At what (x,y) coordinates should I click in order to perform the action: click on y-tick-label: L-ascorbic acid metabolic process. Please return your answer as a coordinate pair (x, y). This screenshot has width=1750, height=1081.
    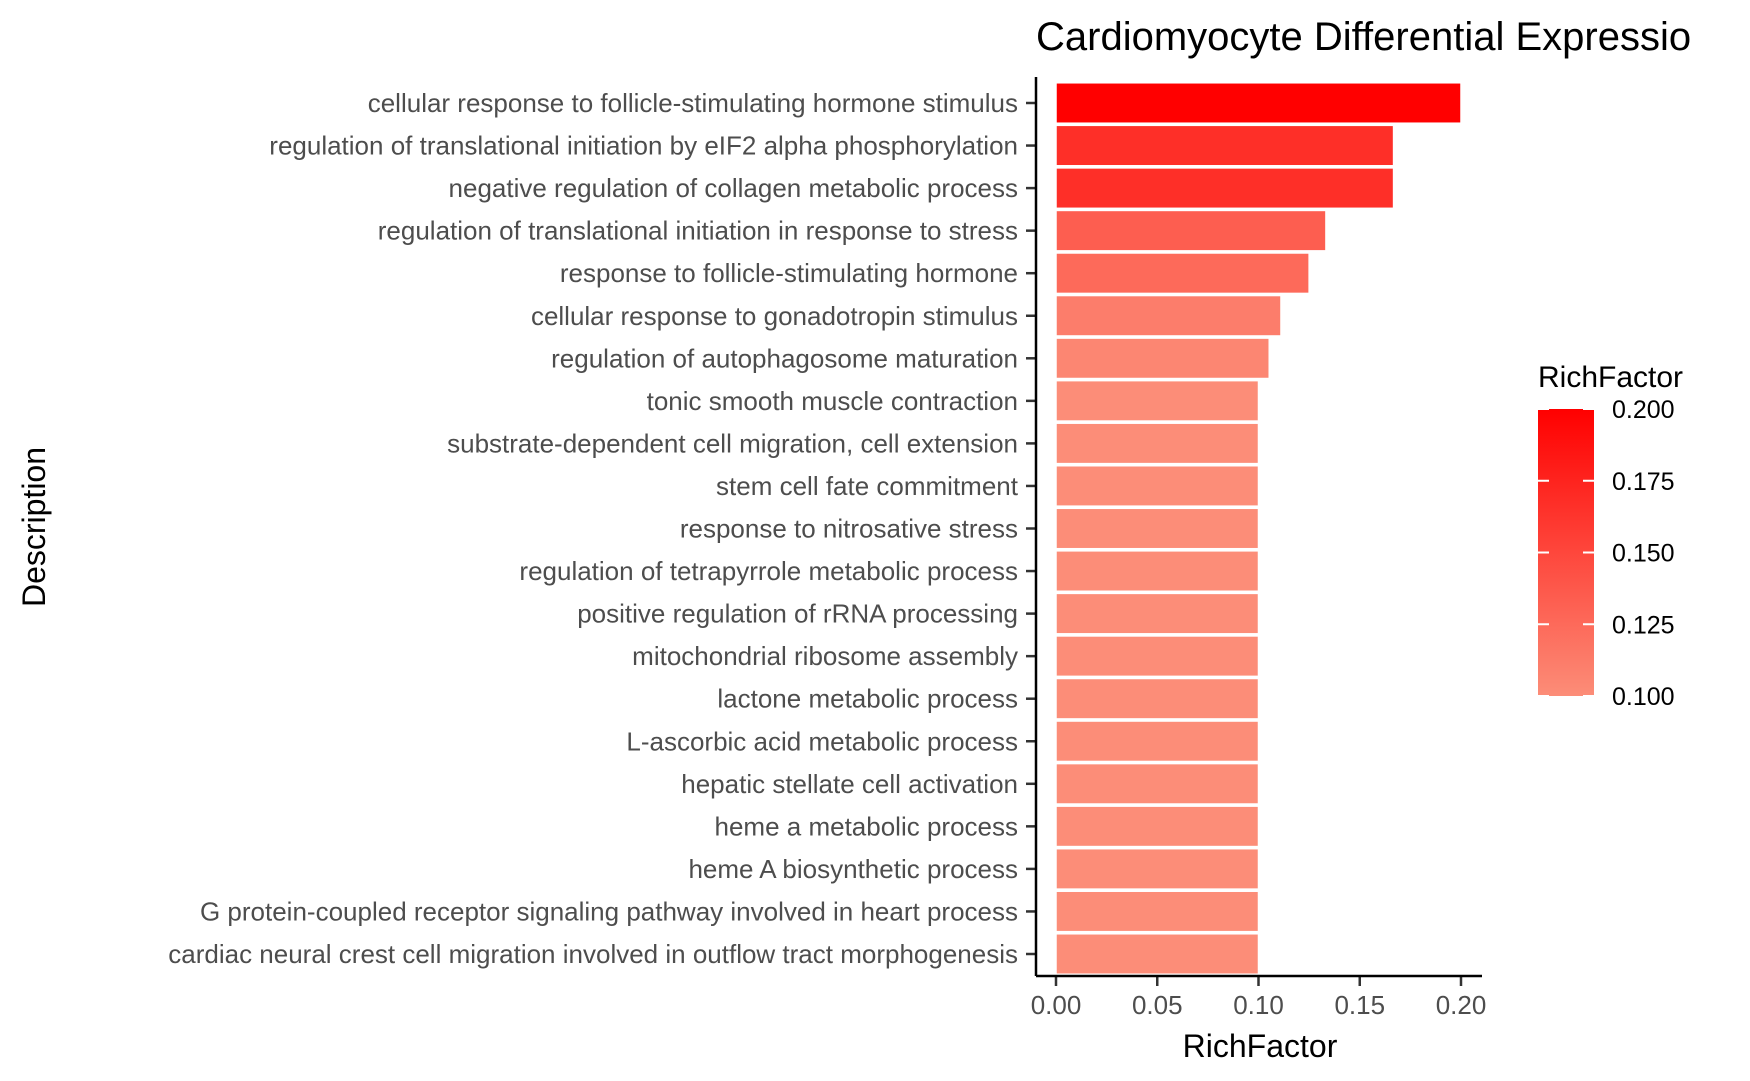
    Looking at the image, I should click on (822, 741).